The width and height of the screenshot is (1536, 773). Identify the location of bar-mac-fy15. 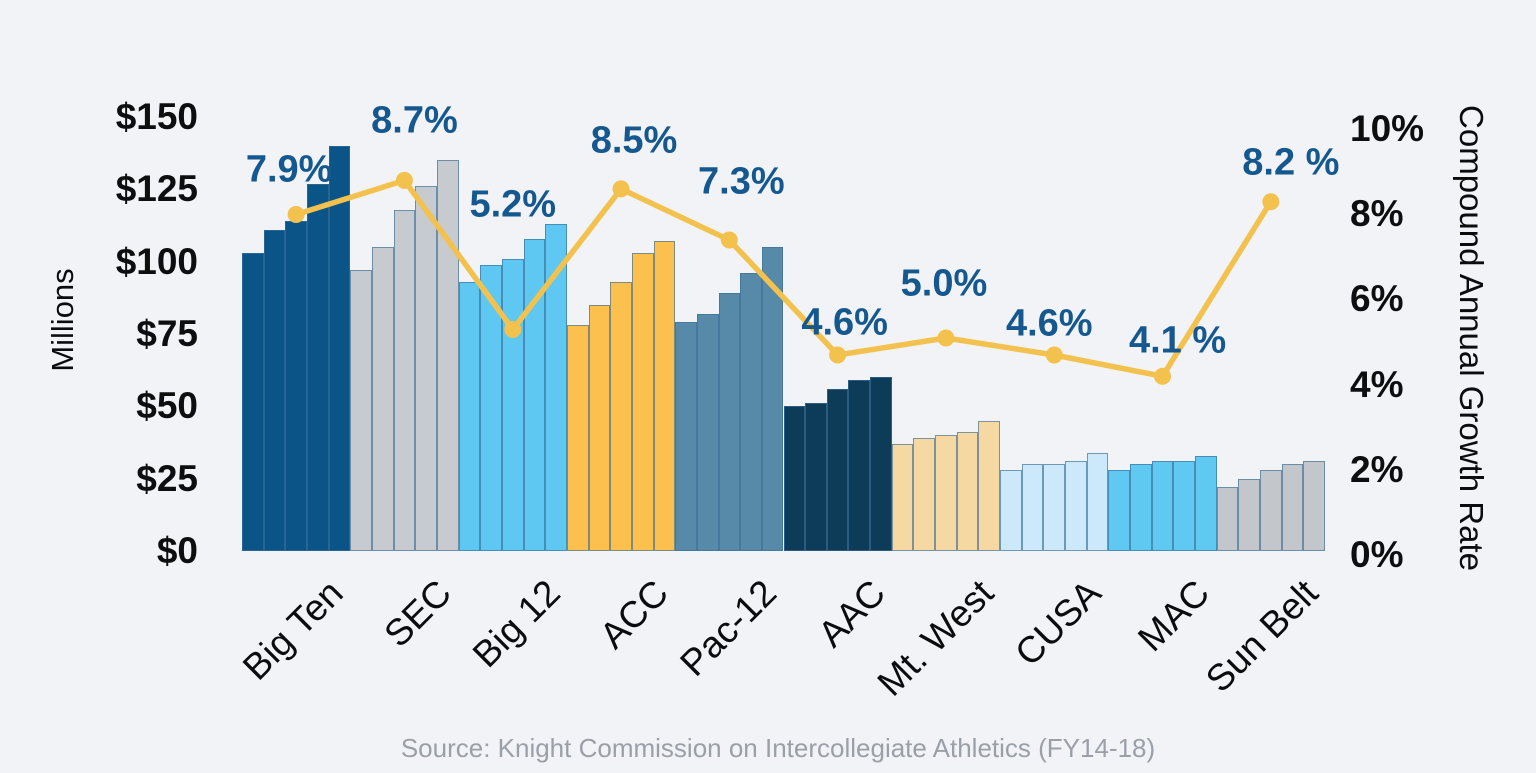
(1141, 507).